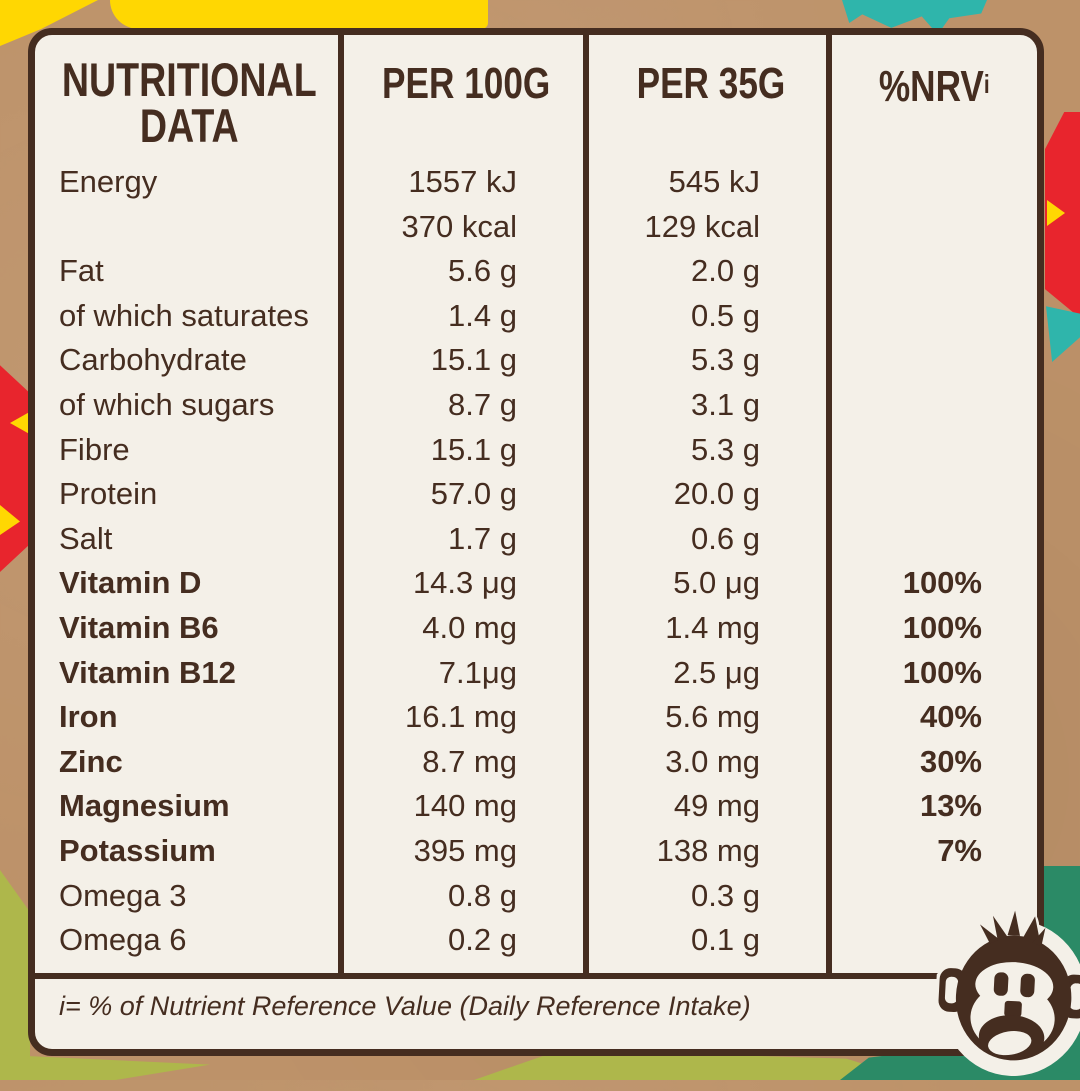 The width and height of the screenshot is (1080, 1091). I want to click on table-row: Fibre 15.1 g 5.3 g, so click(409, 449).